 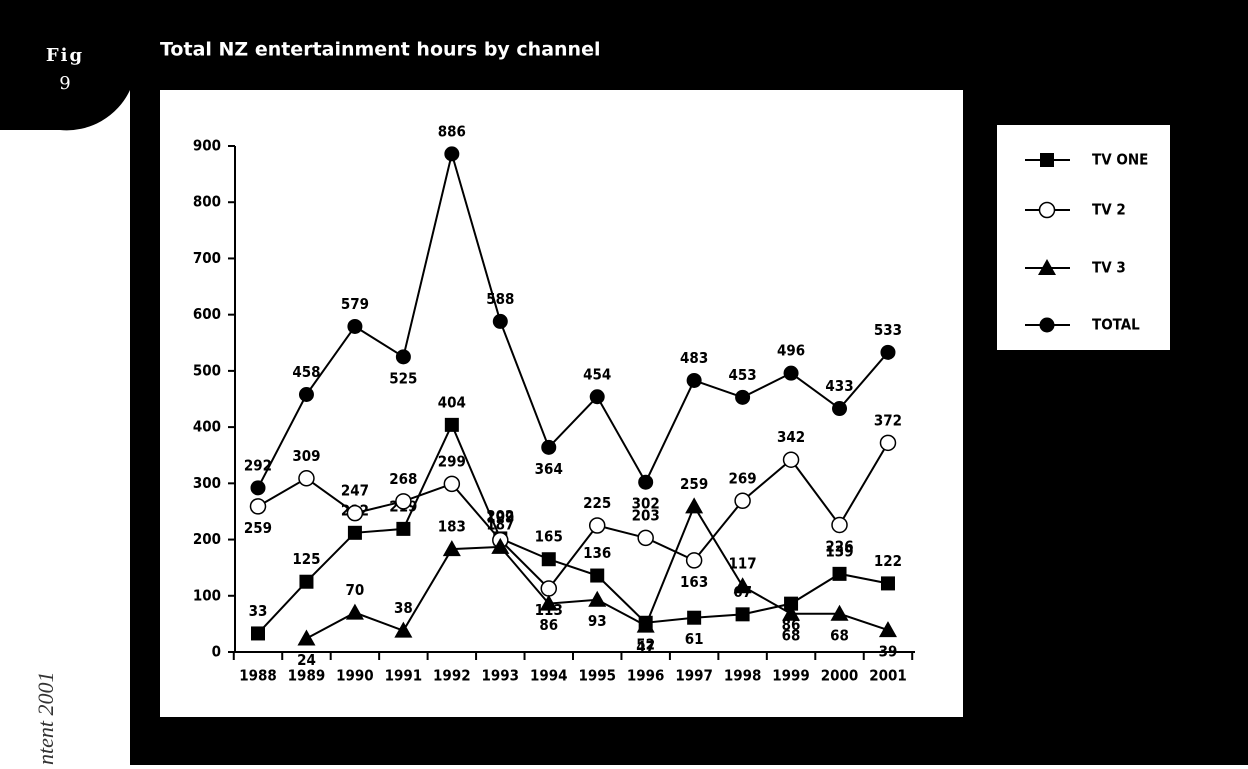 What do you see at coordinates (1116, 325) in the screenshot?
I see `legend-label: TOTAL` at bounding box center [1116, 325].